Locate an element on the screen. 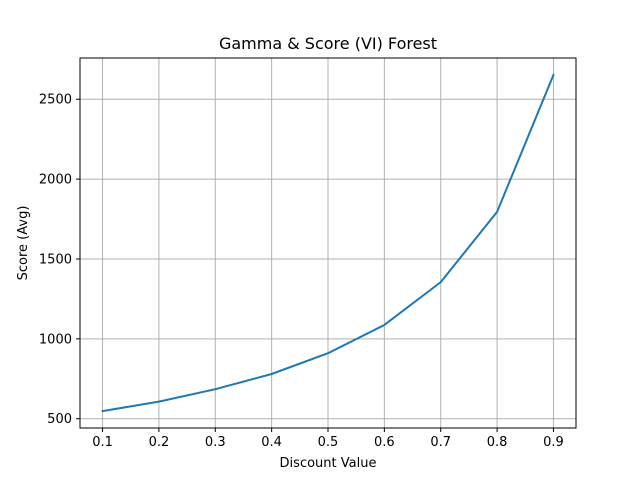 This screenshot has height=480, width=640. x-tick-label: 0.3 is located at coordinates (215, 442).